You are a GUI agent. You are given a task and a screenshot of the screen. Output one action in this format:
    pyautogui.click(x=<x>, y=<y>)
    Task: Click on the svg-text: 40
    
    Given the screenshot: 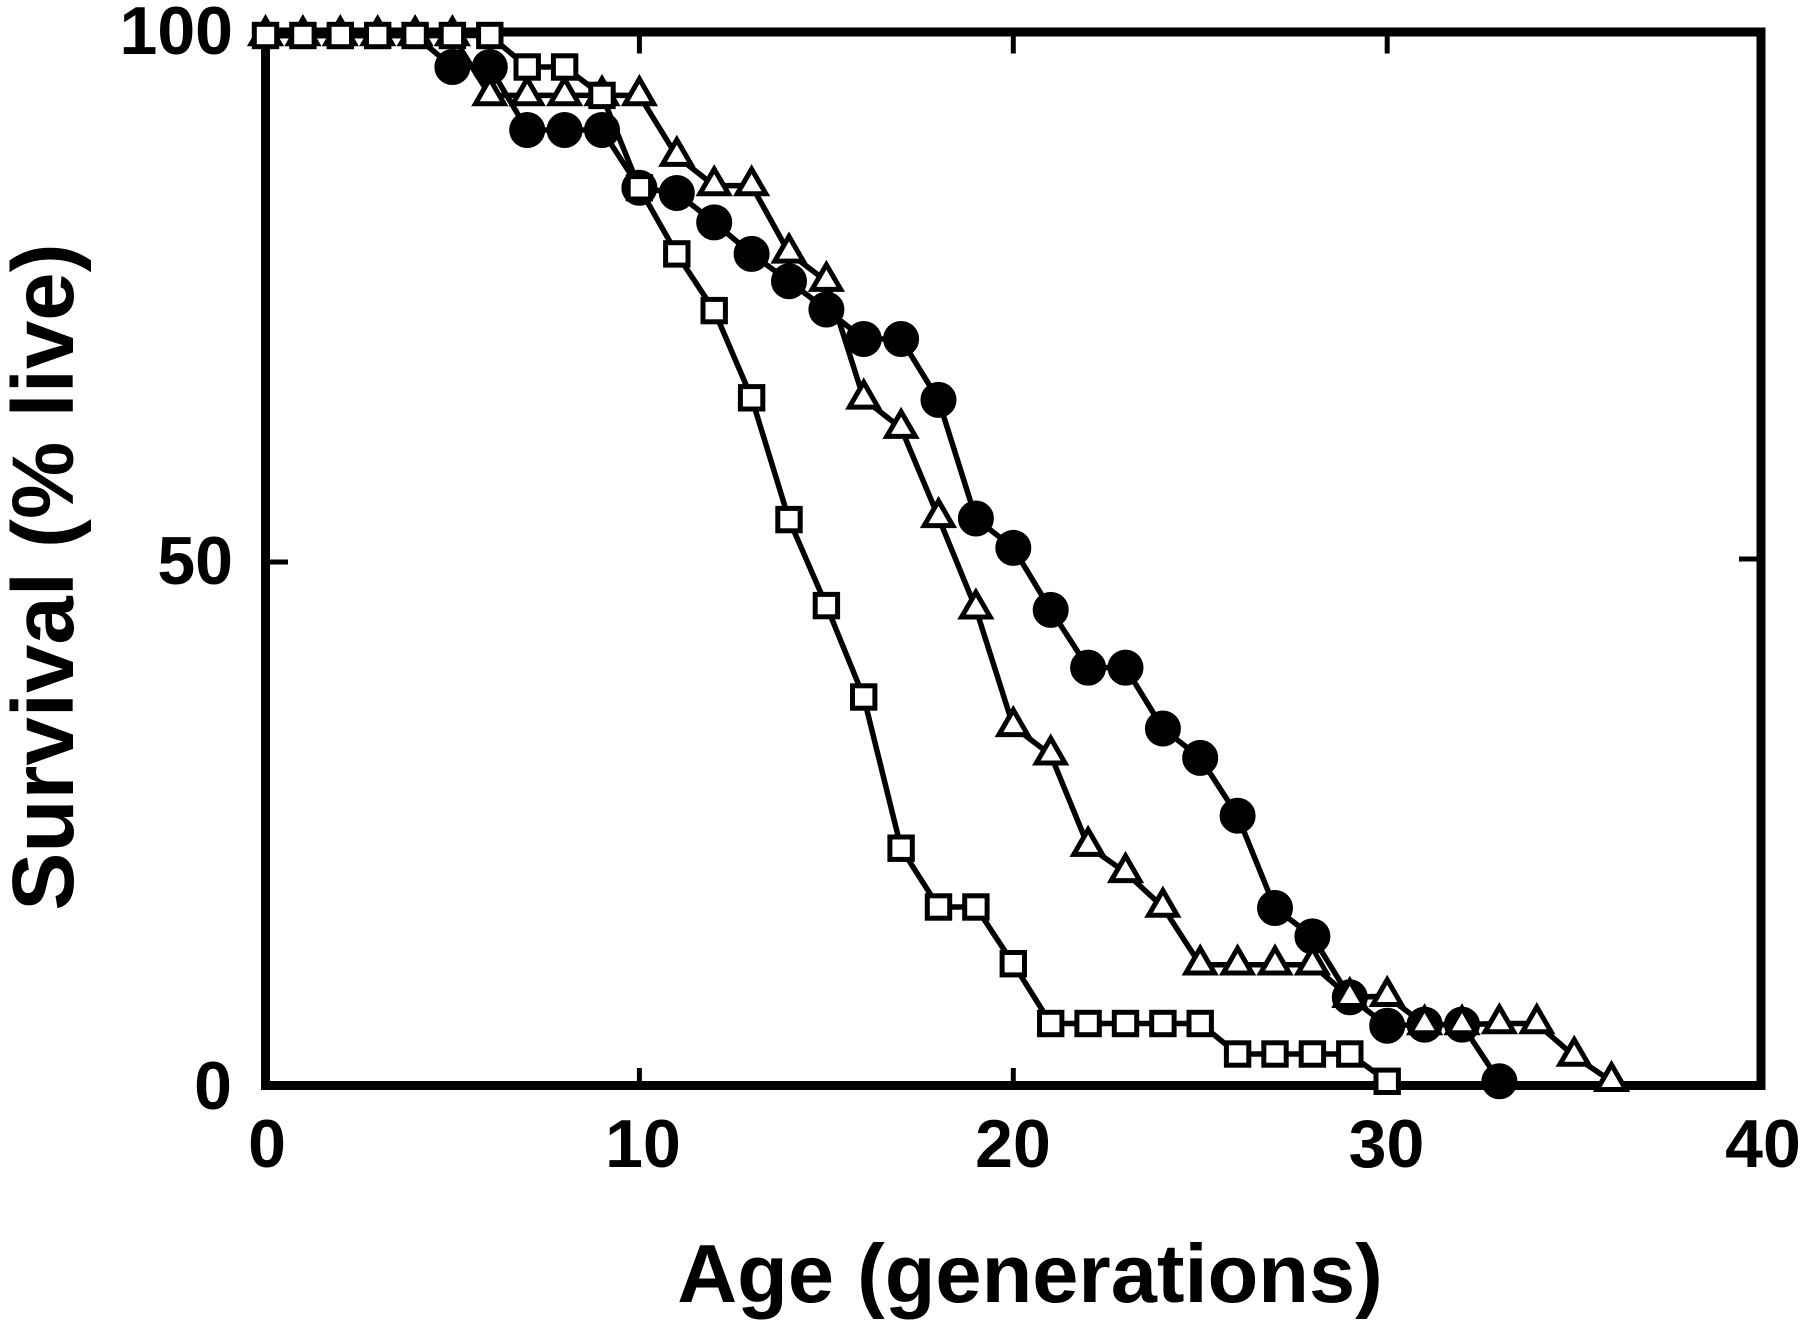 What is the action you would take?
    pyautogui.click(x=1762, y=1144)
    